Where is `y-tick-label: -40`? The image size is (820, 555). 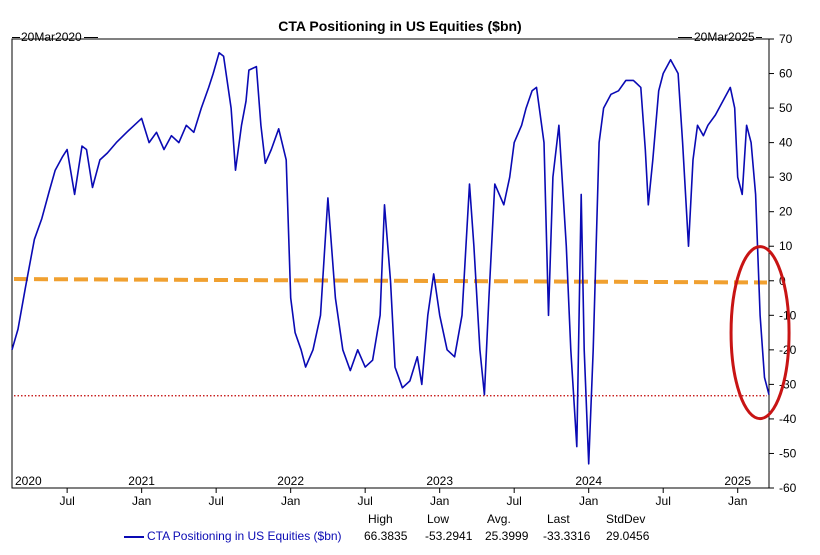 y-tick-label: -40 is located at coordinates (788, 419).